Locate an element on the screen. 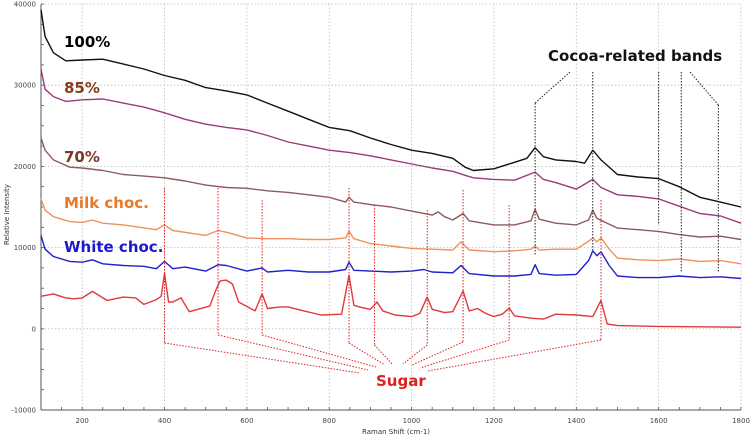 The image size is (750, 438). x-tick-label: 1000 is located at coordinates (412, 421).